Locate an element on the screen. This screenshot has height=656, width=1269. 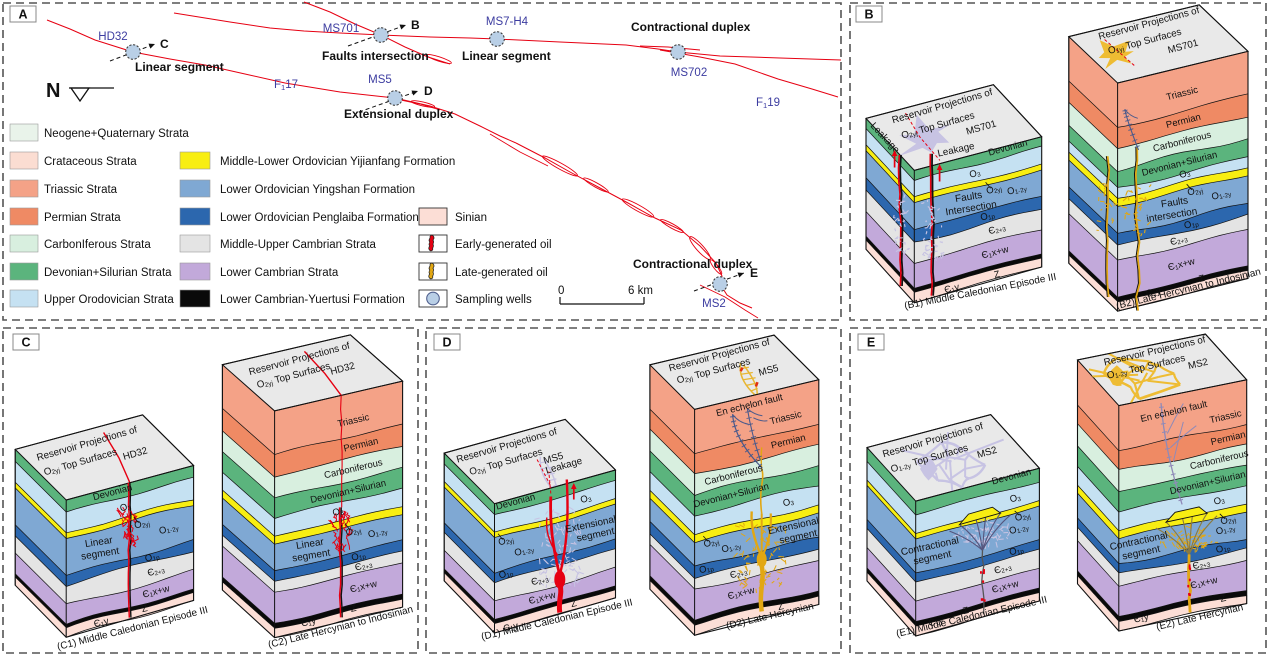
svg-text: Crataceous Strata is located at coordinates (90, 162).